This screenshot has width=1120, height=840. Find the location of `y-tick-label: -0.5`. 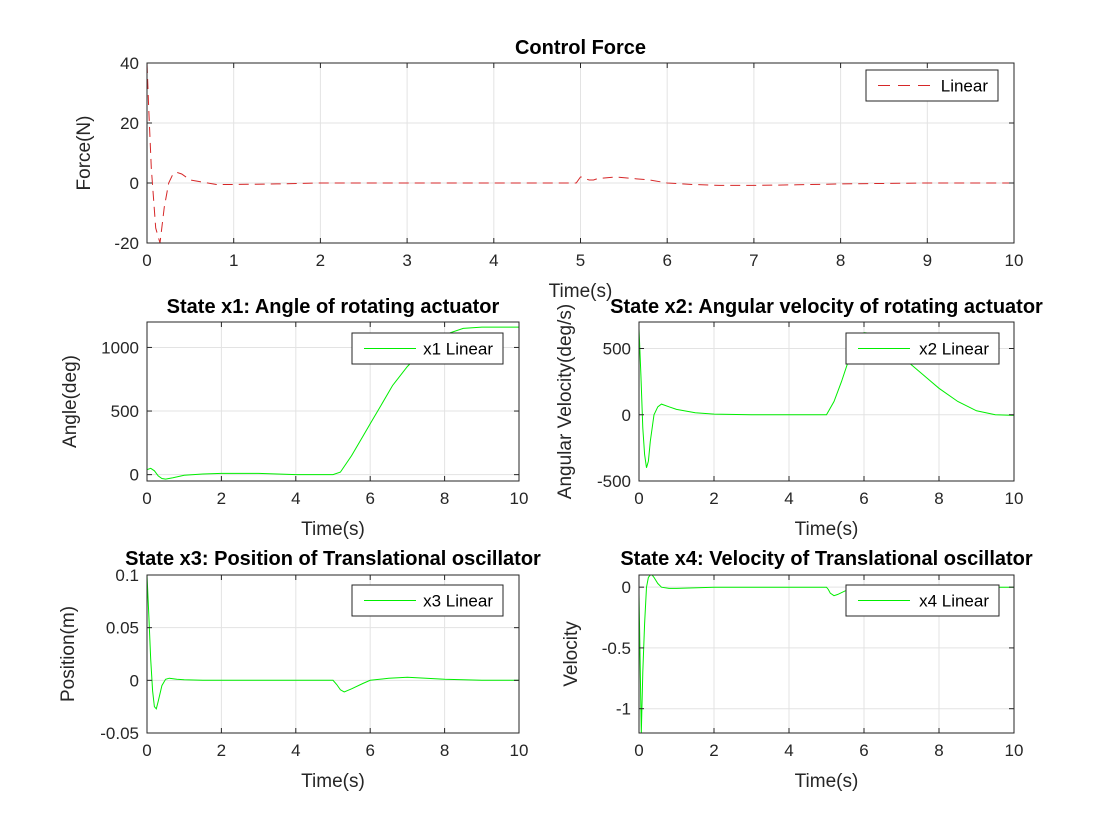

y-tick-label: -0.5 is located at coordinates (616, 648).